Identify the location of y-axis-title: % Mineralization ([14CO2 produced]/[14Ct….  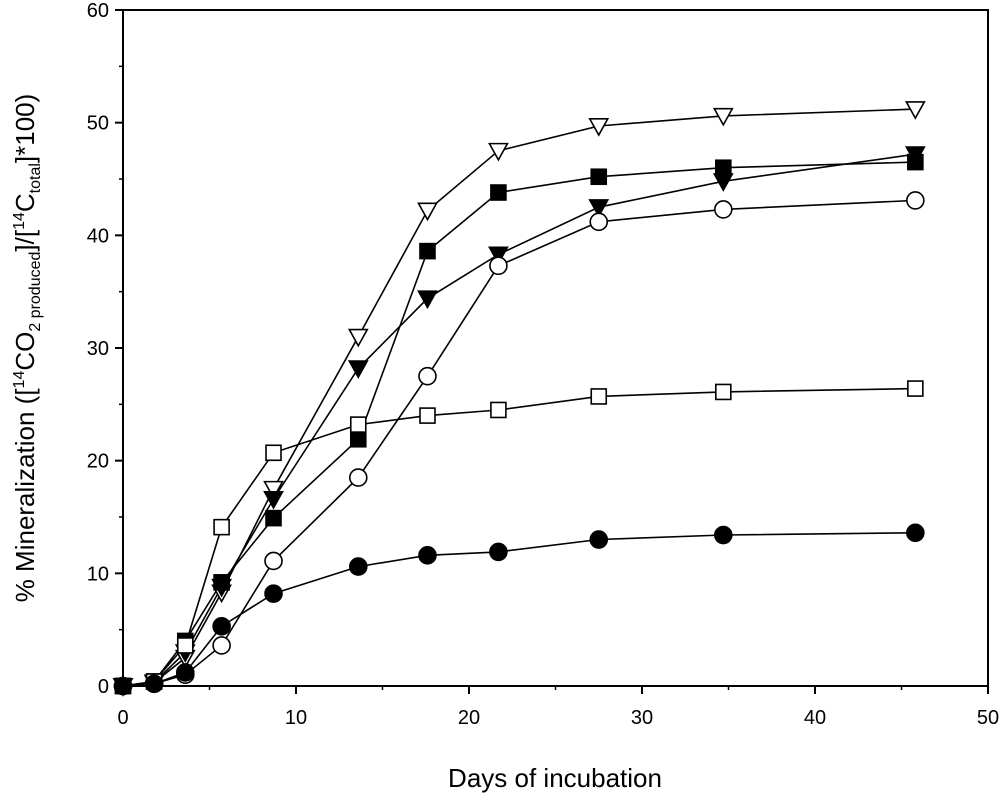
(27, 348).